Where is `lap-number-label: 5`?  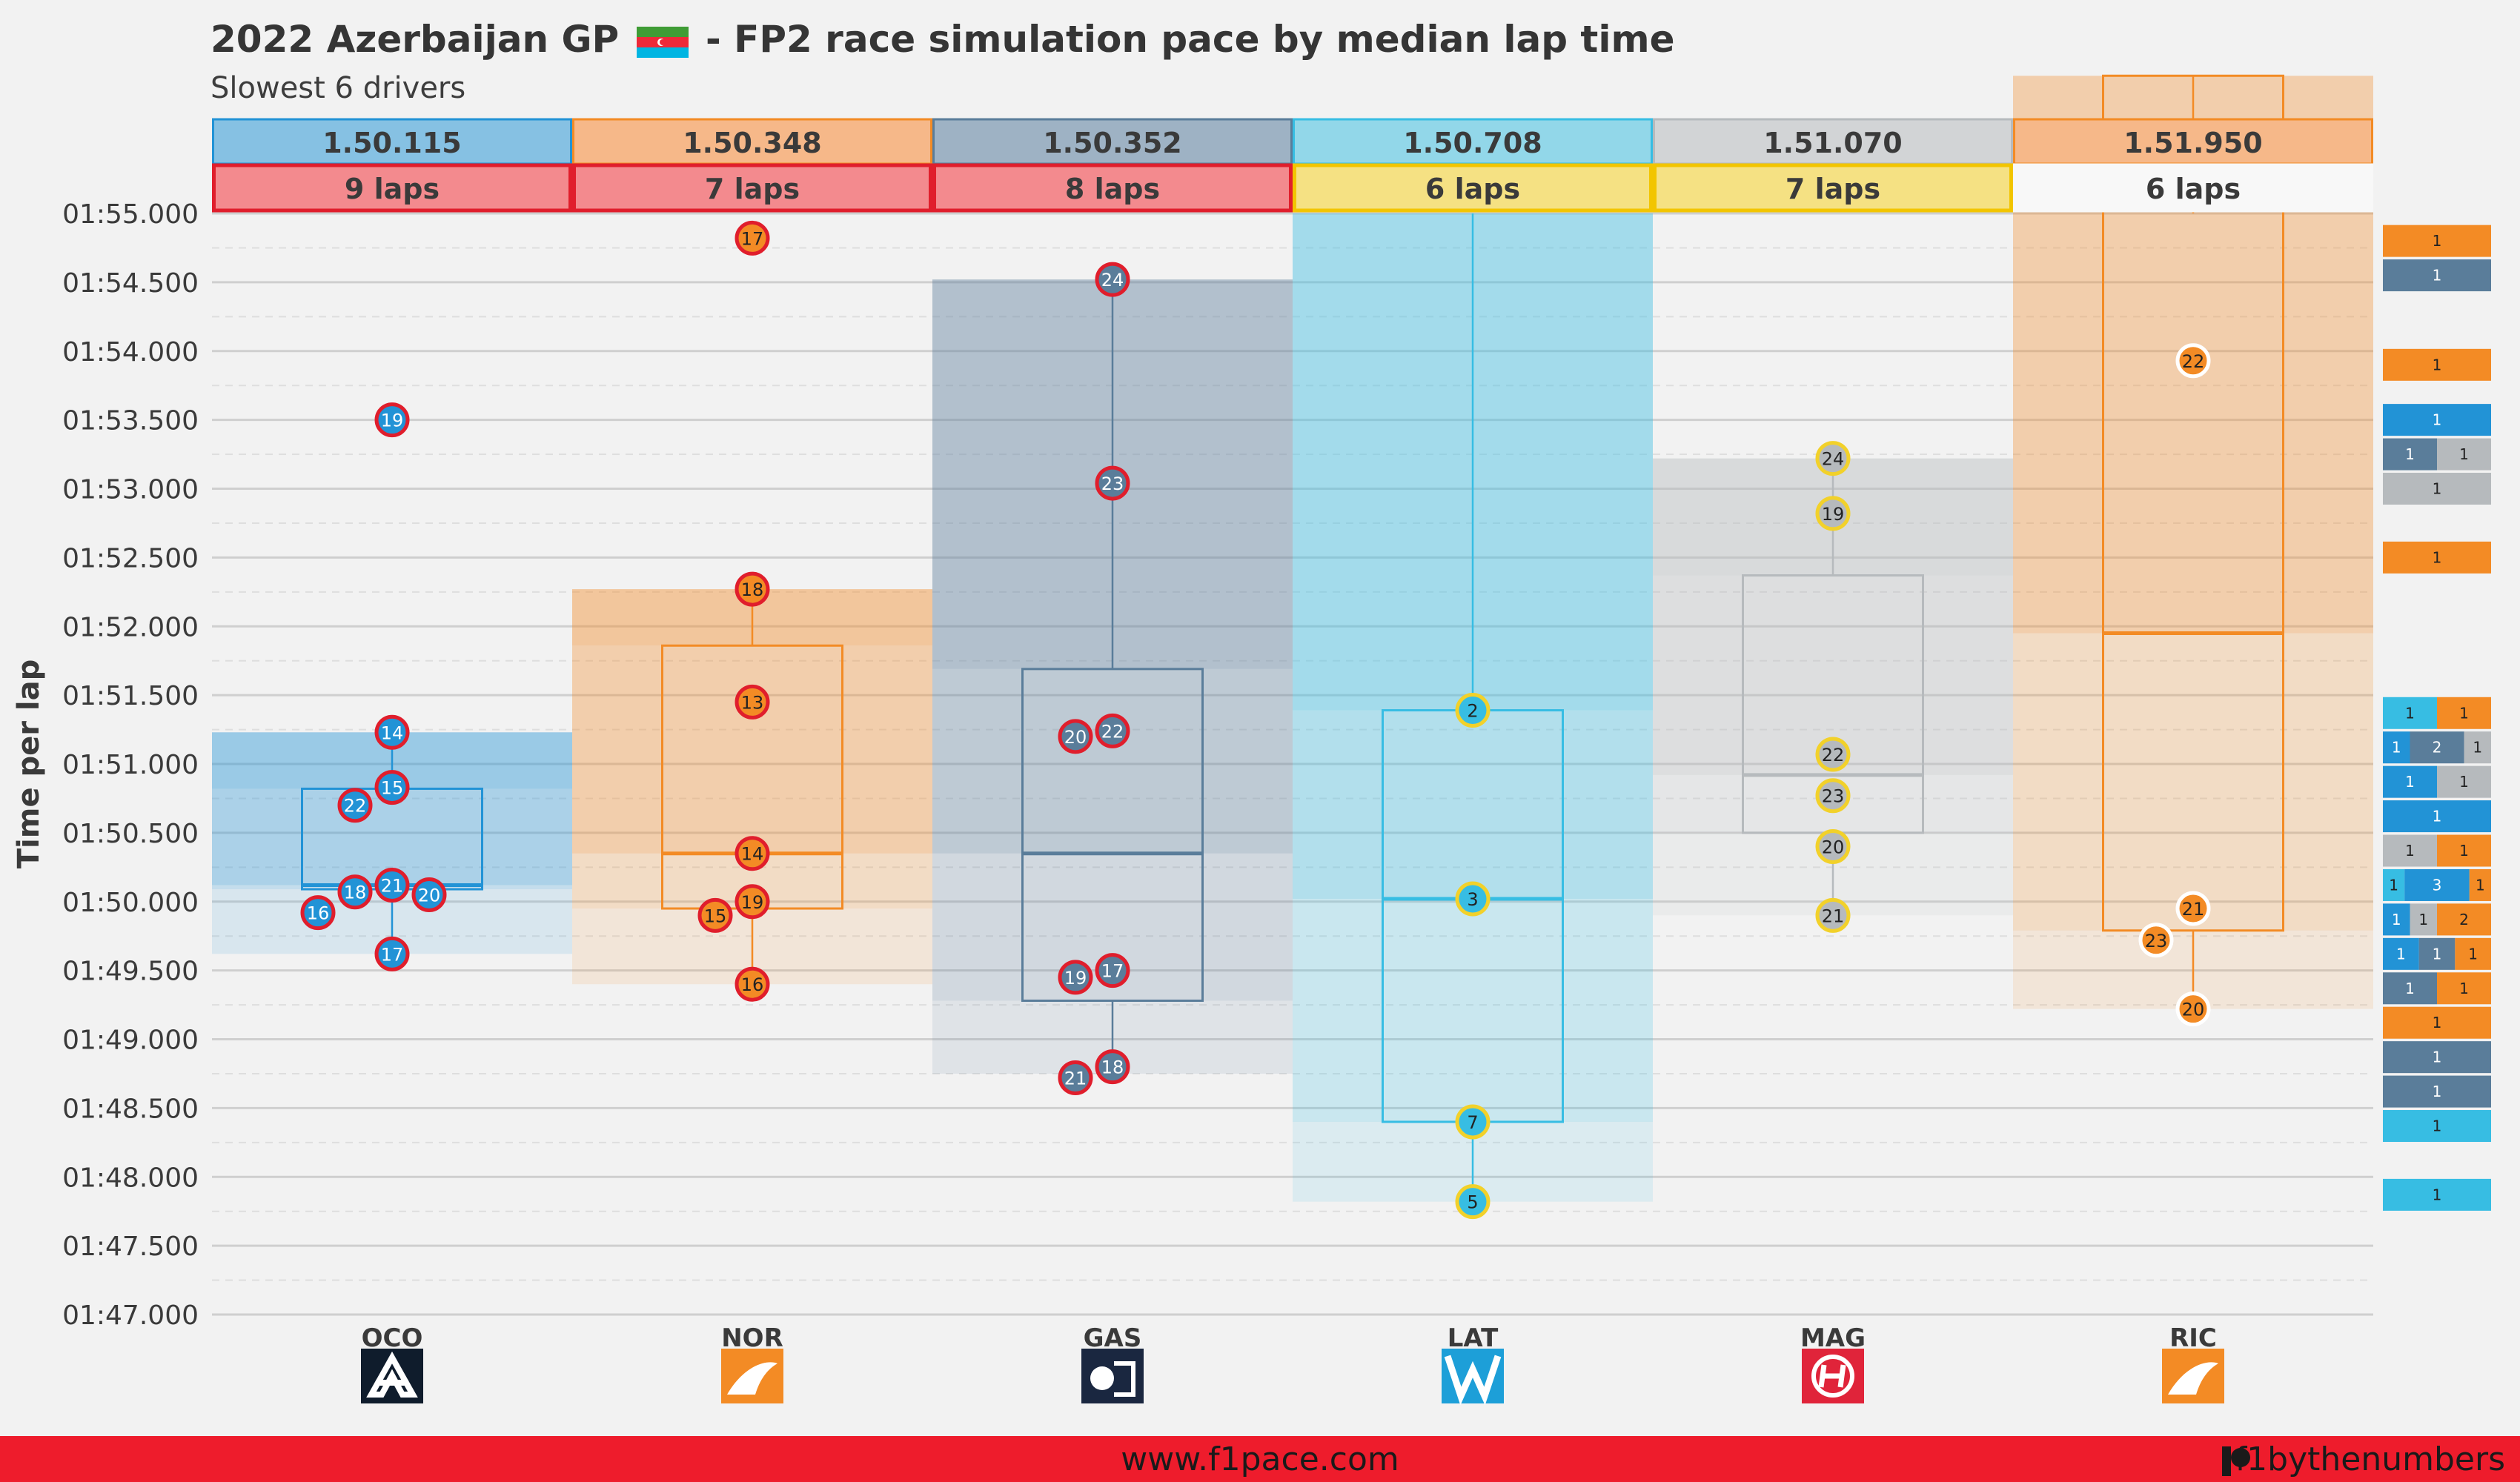
lap-number-label: 5 is located at coordinates (1473, 1202).